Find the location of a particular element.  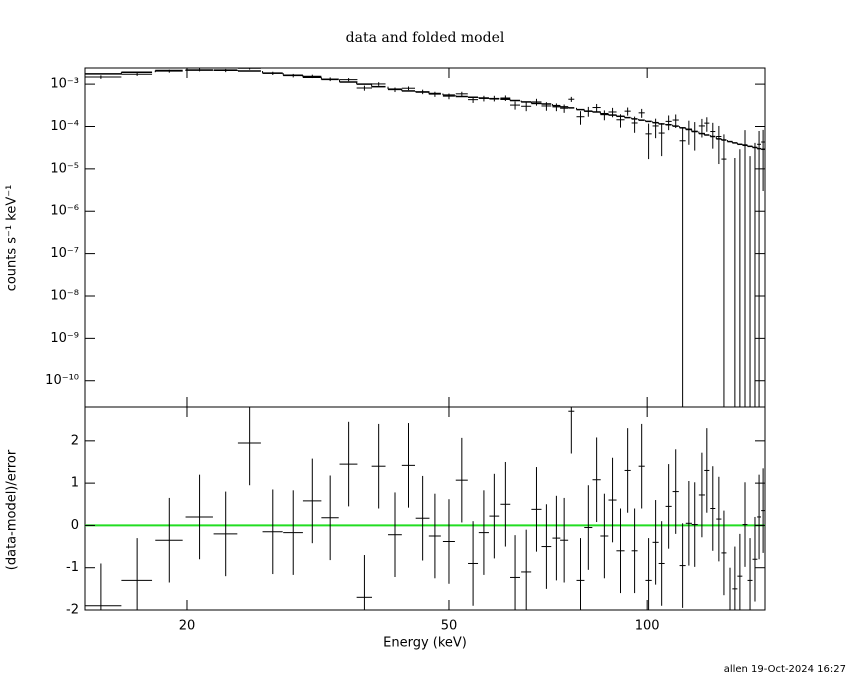

y-tick-label: 10⁻⁵ is located at coordinates (64, 168).